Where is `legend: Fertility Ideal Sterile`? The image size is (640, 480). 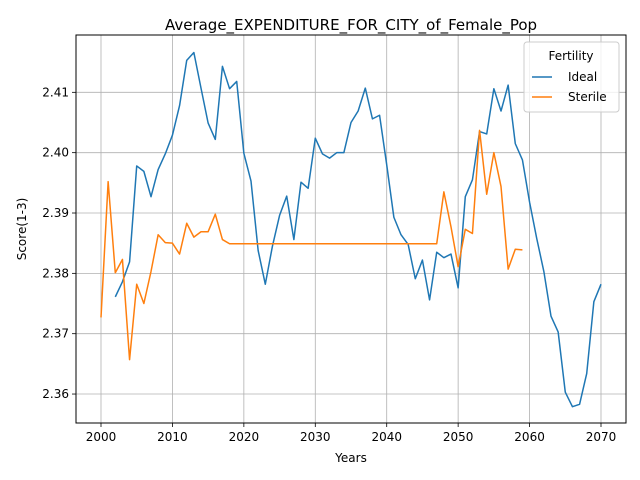
legend: Fertility Ideal Sterile is located at coordinates (571, 77).